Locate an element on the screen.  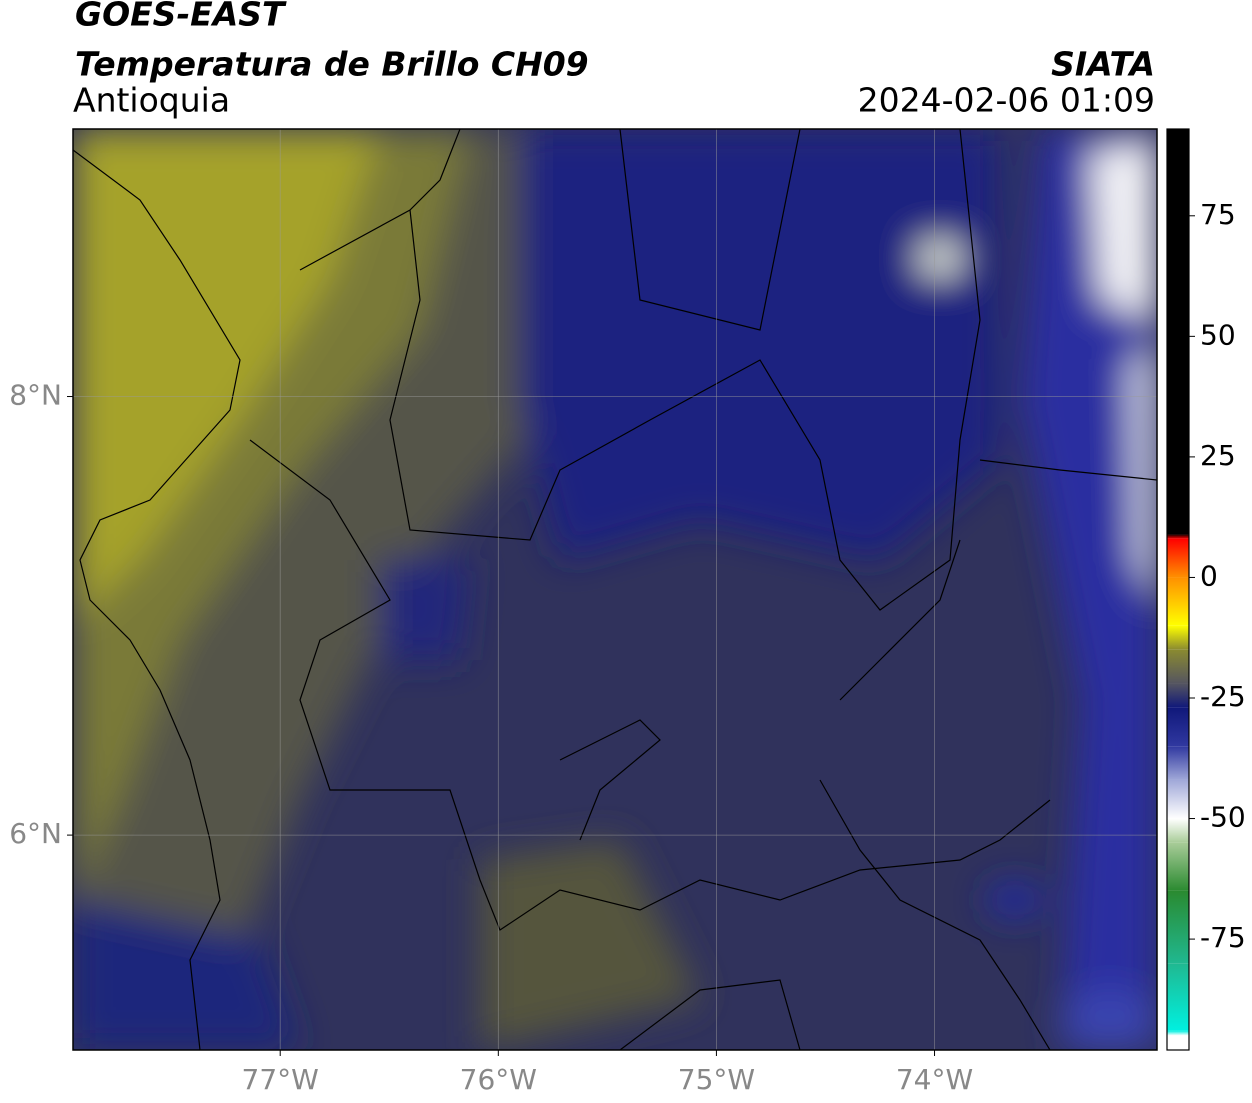
x-tick-label: 76°W is located at coordinates (498, 1079).